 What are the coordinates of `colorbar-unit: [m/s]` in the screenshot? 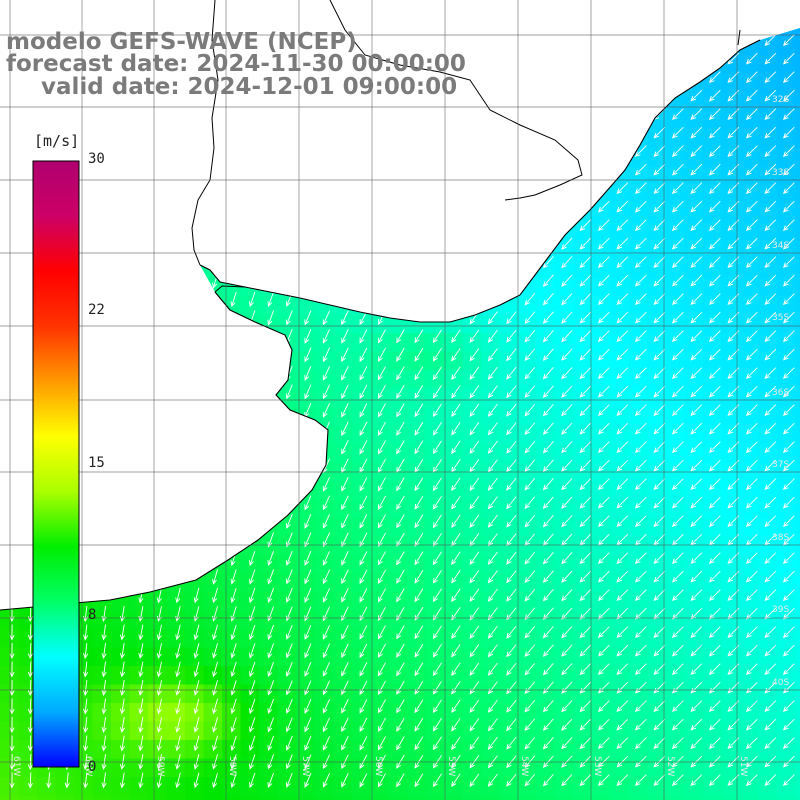 It's located at (57, 141).